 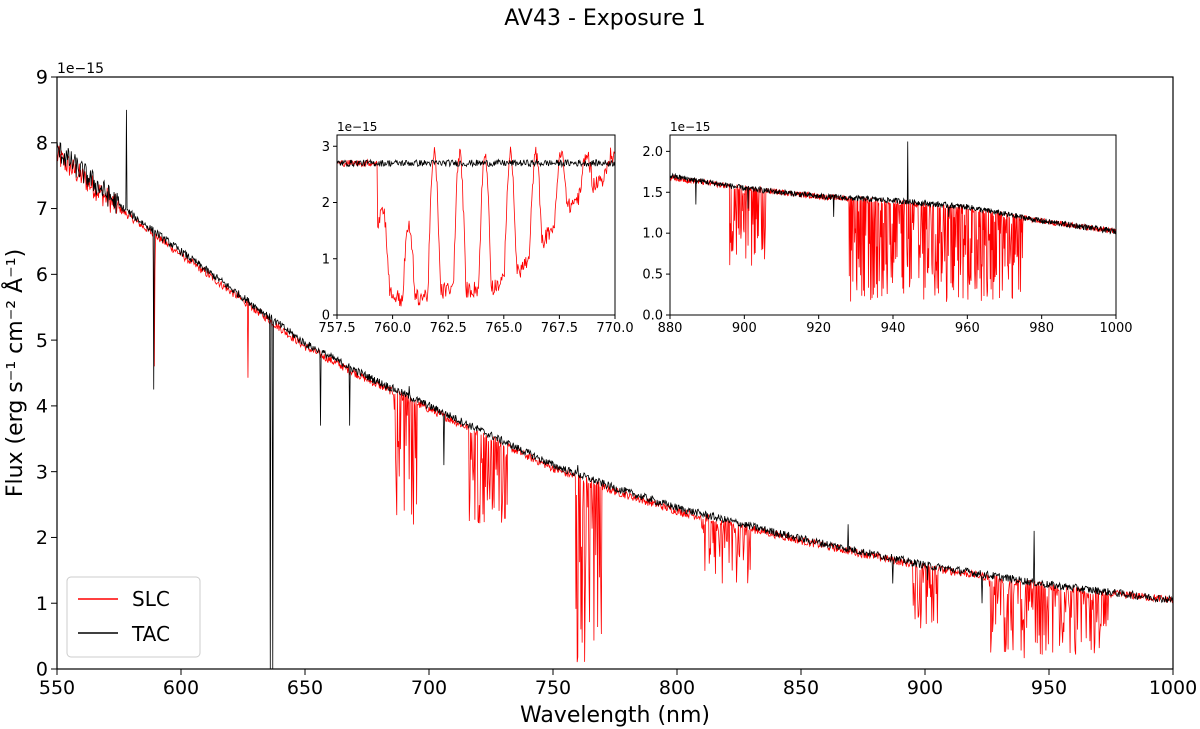 I want to click on main-x-tick-label: 750, so click(x=553, y=688).